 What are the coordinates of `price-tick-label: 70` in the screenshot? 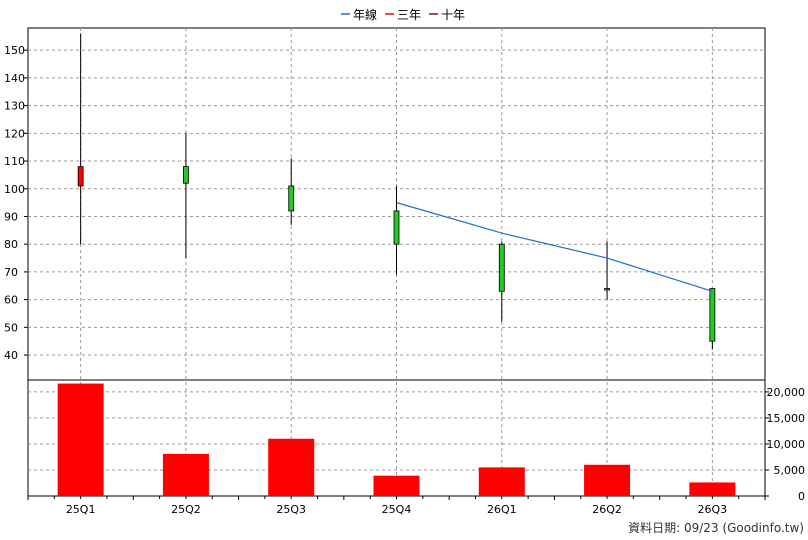 It's located at (11, 272).